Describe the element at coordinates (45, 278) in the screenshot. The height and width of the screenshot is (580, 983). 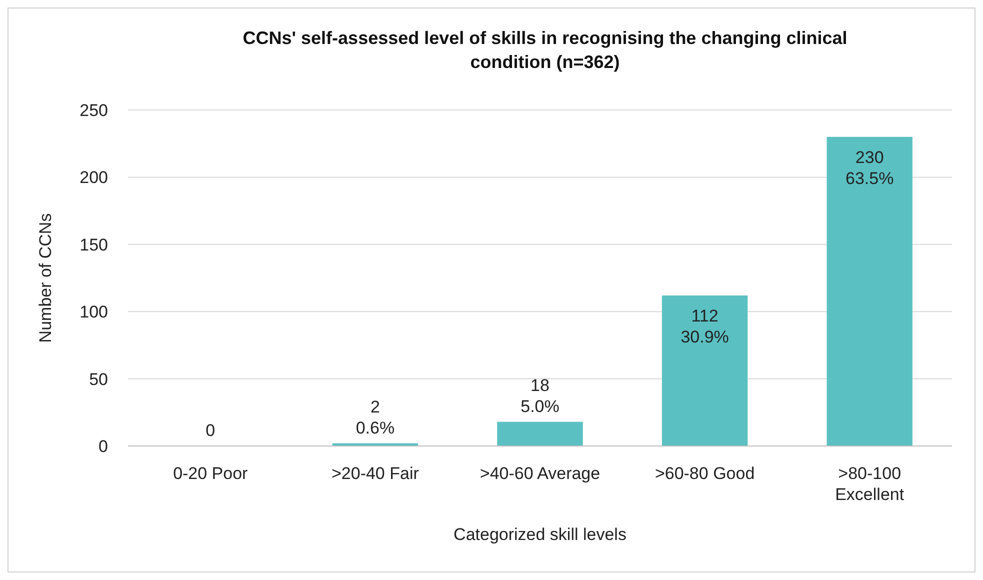
I see `y-axis-title: Number of CCNs` at that location.